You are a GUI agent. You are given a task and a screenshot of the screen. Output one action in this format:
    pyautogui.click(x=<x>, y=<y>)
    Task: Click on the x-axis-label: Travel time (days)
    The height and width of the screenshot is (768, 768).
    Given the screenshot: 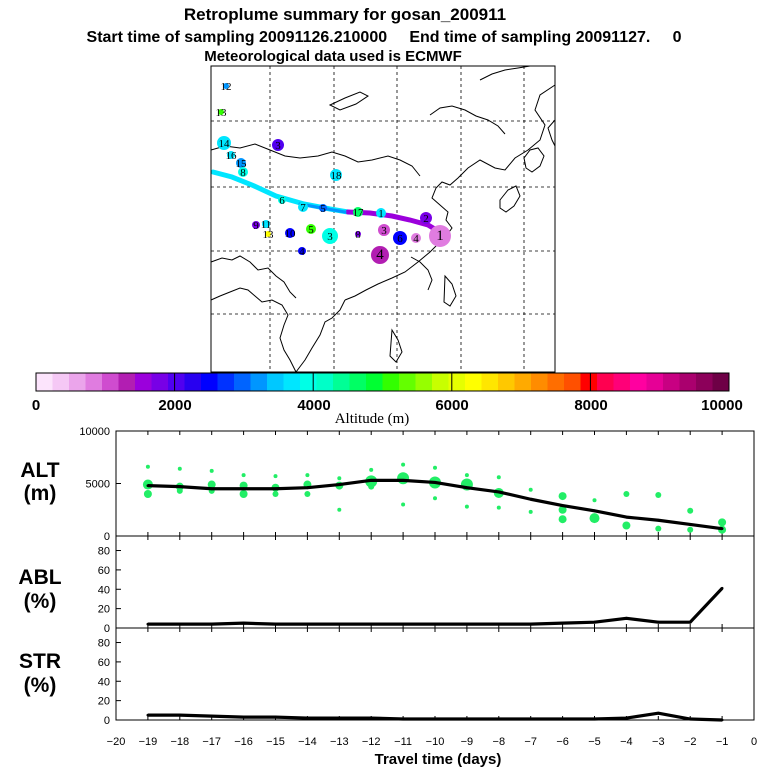 What is the action you would take?
    pyautogui.click(x=438, y=759)
    